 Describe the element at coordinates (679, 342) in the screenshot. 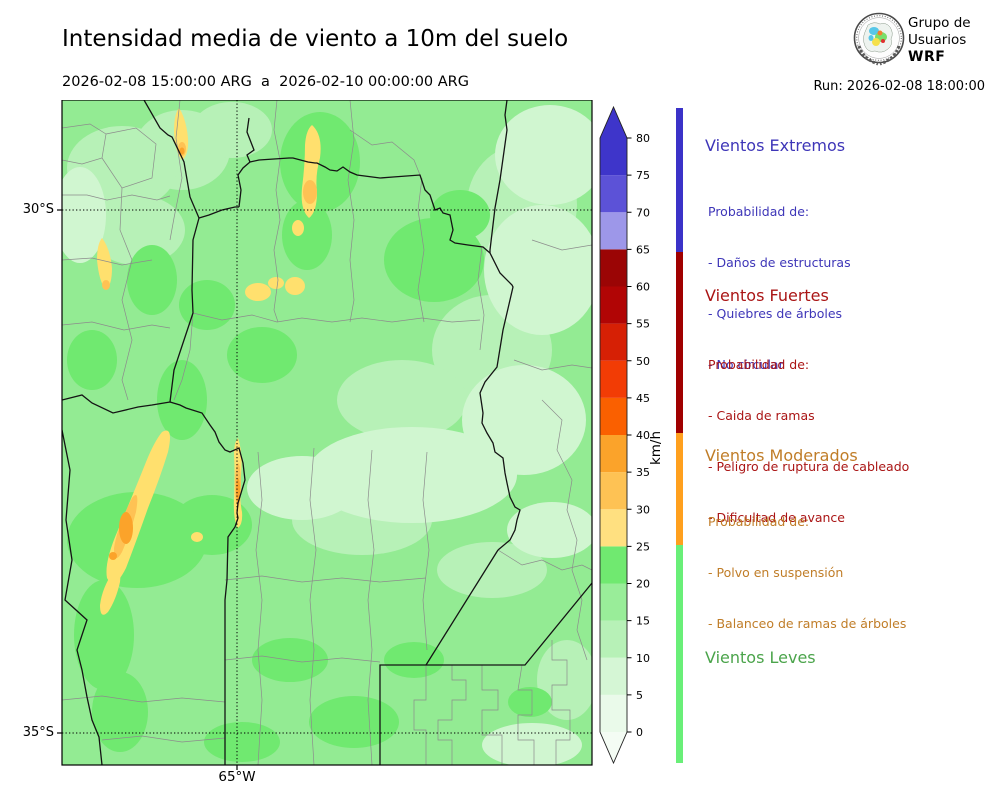

I see `legend-strip-fuertes` at that location.